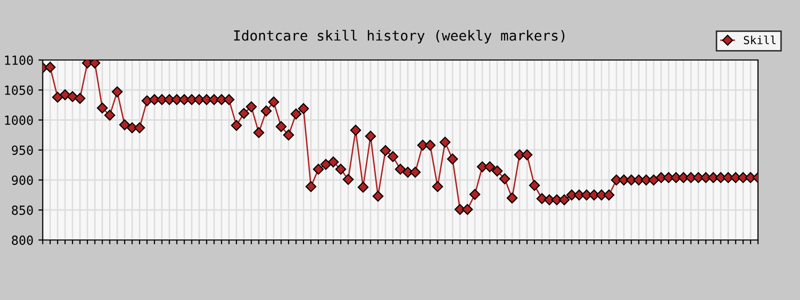 The width and height of the screenshot is (800, 300). What do you see at coordinates (22, 150) in the screenshot?
I see `y-tick-label: 950` at bounding box center [22, 150].